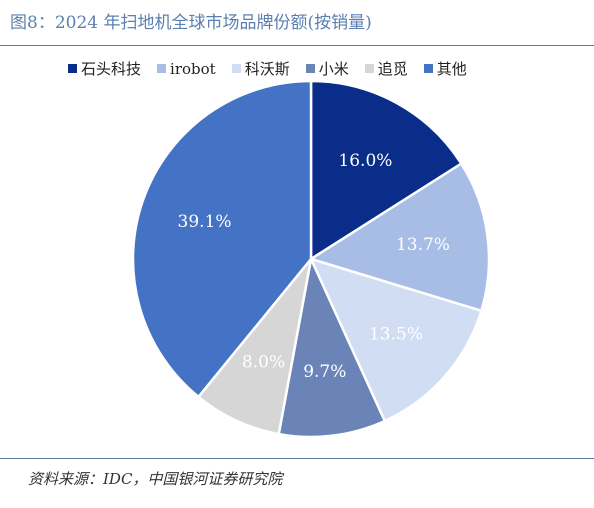  What do you see at coordinates (365, 161) in the screenshot?
I see `slice-value-label: 16.0%` at bounding box center [365, 161].